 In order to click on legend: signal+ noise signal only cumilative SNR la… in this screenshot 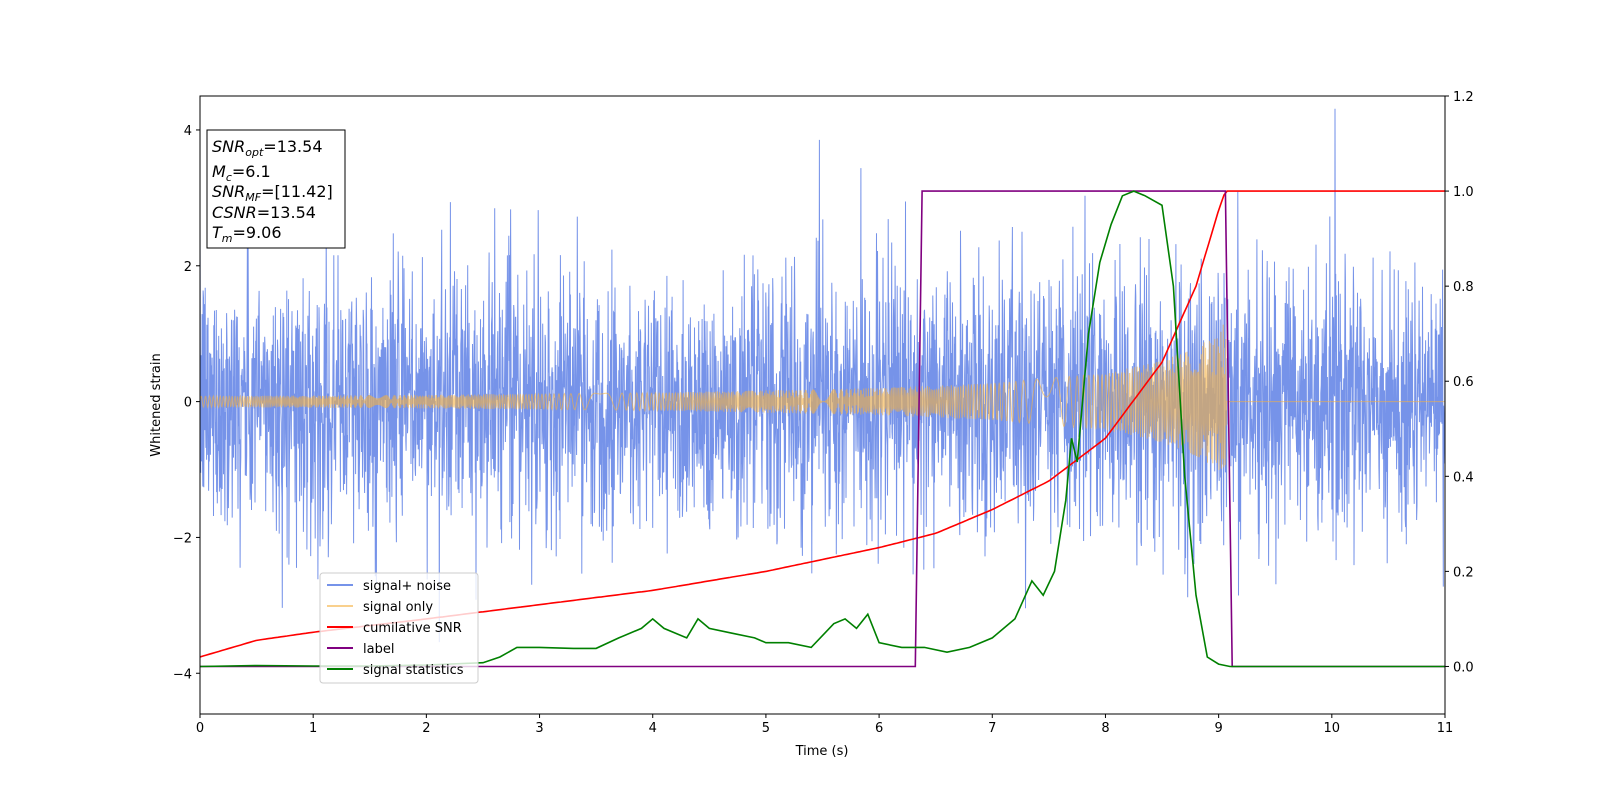, I will do `click(399, 628)`.